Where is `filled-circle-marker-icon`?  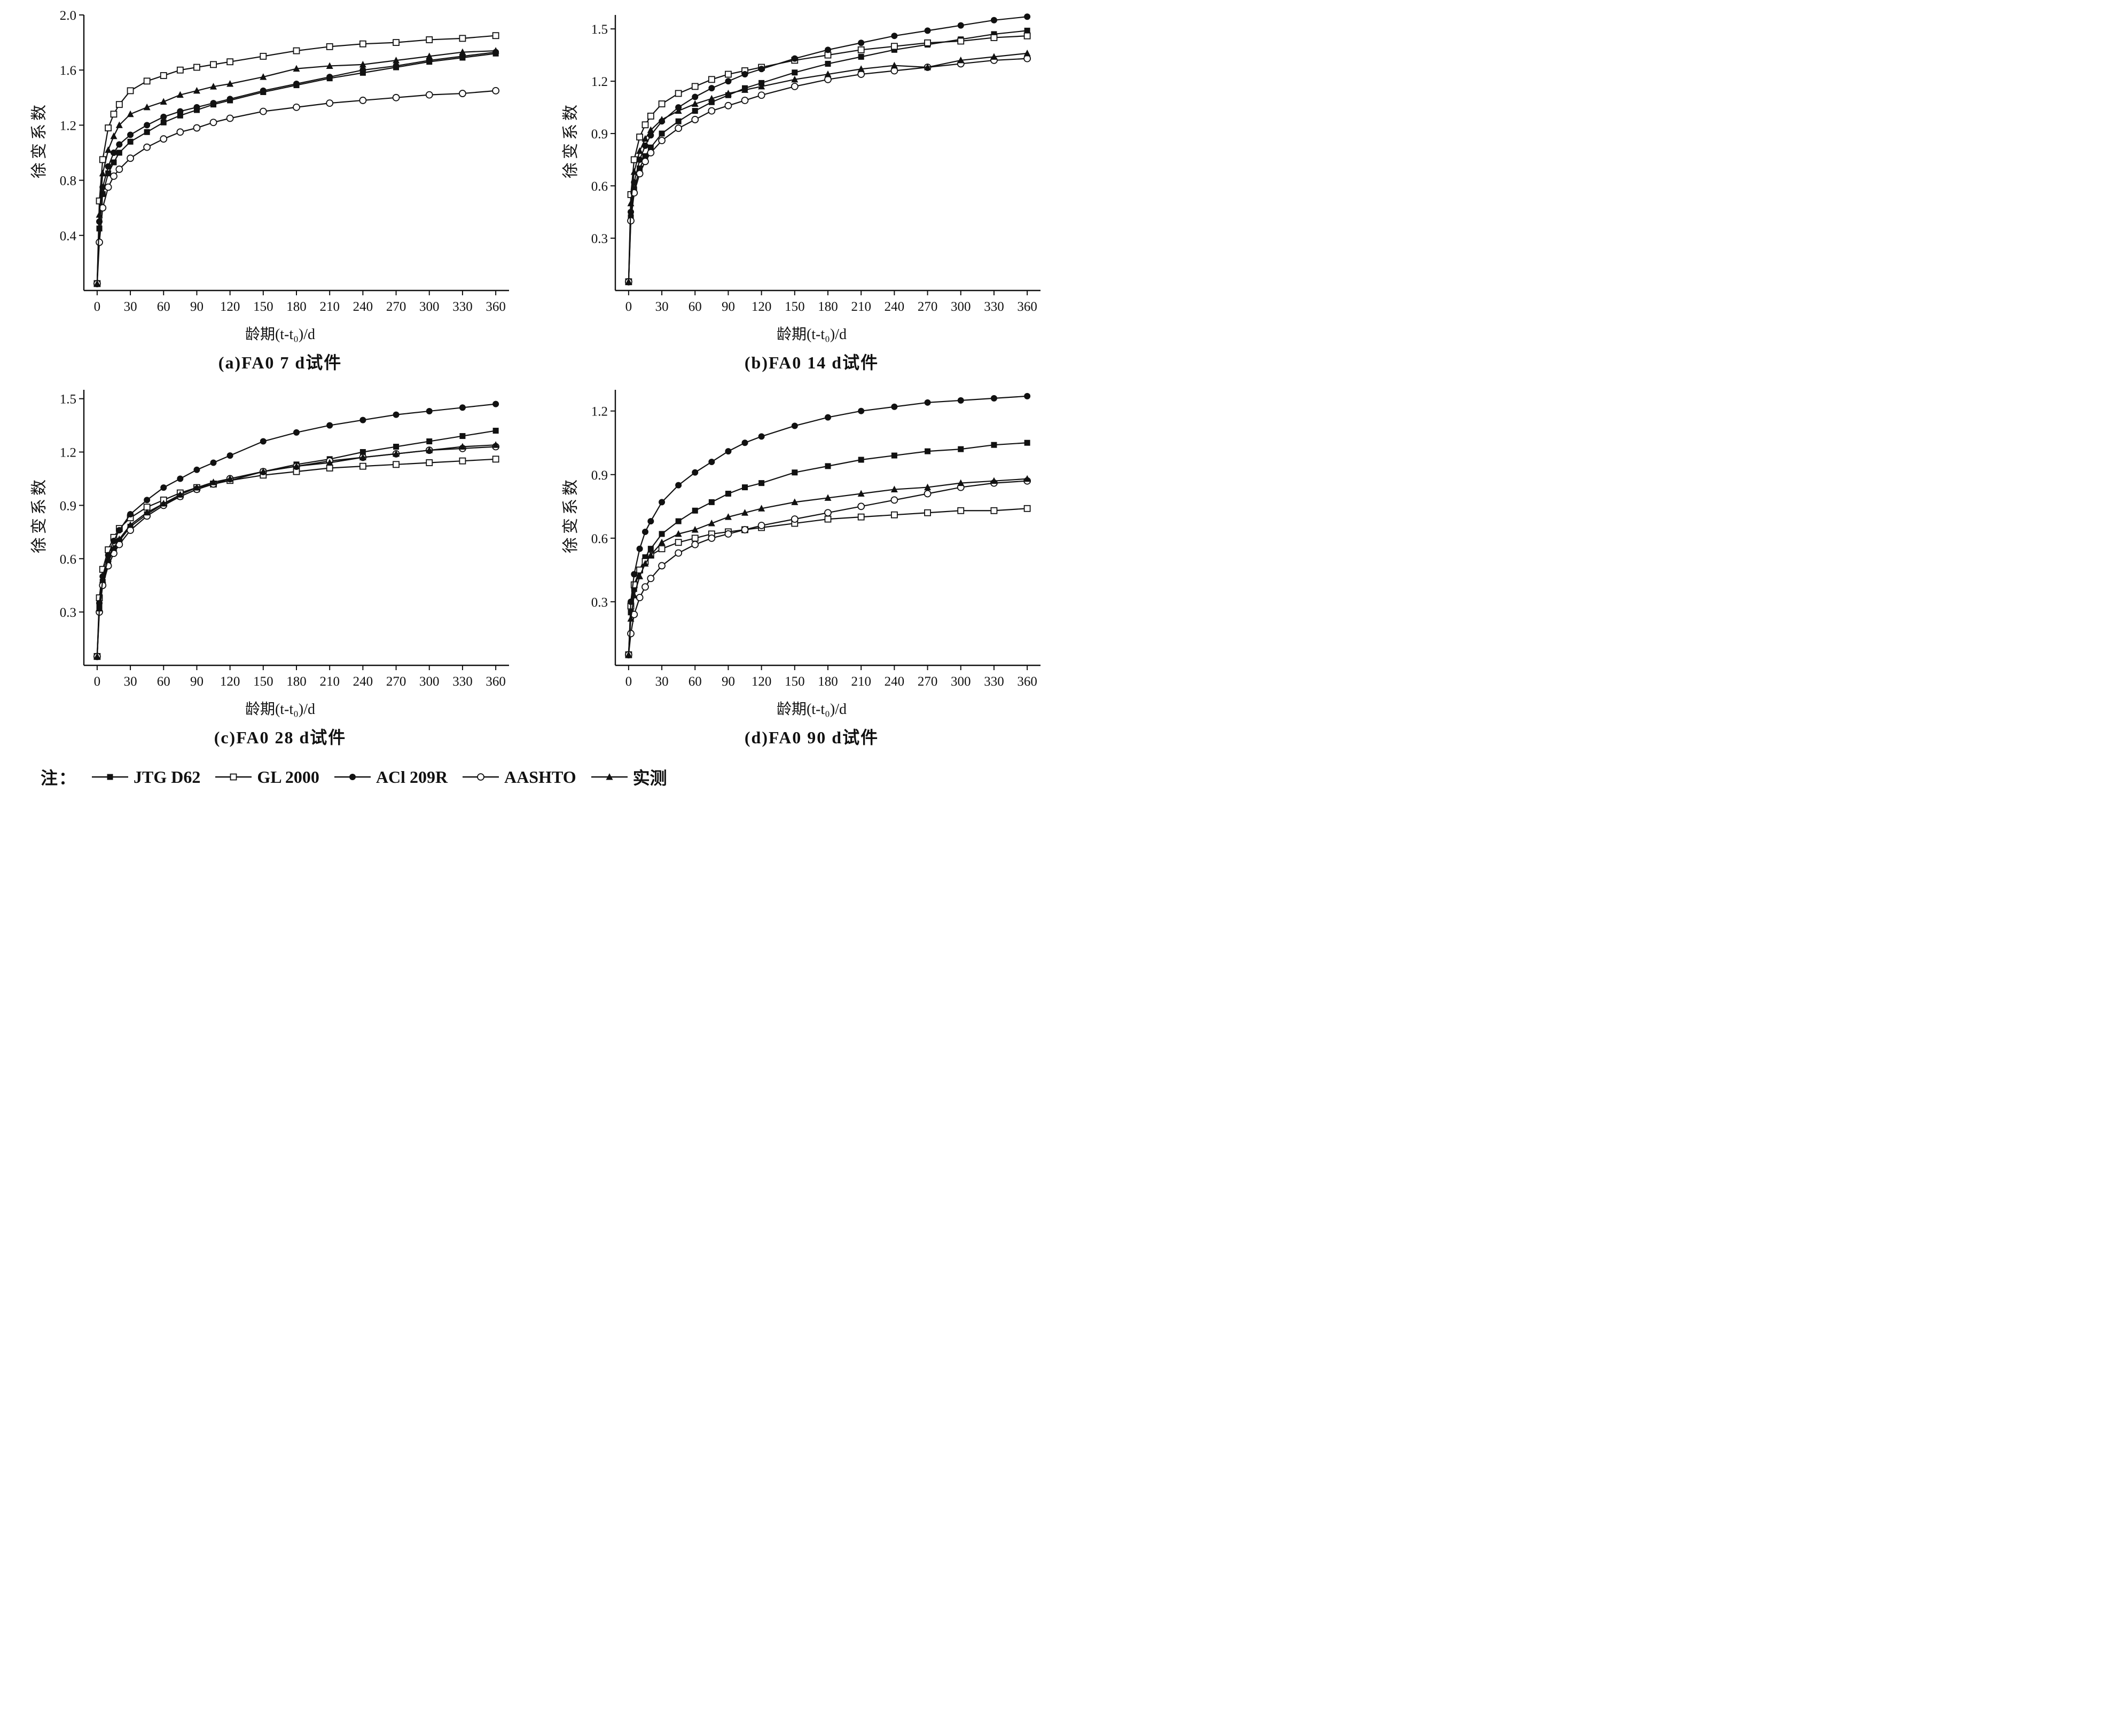 filled-circle-marker-icon is located at coordinates (352, 777).